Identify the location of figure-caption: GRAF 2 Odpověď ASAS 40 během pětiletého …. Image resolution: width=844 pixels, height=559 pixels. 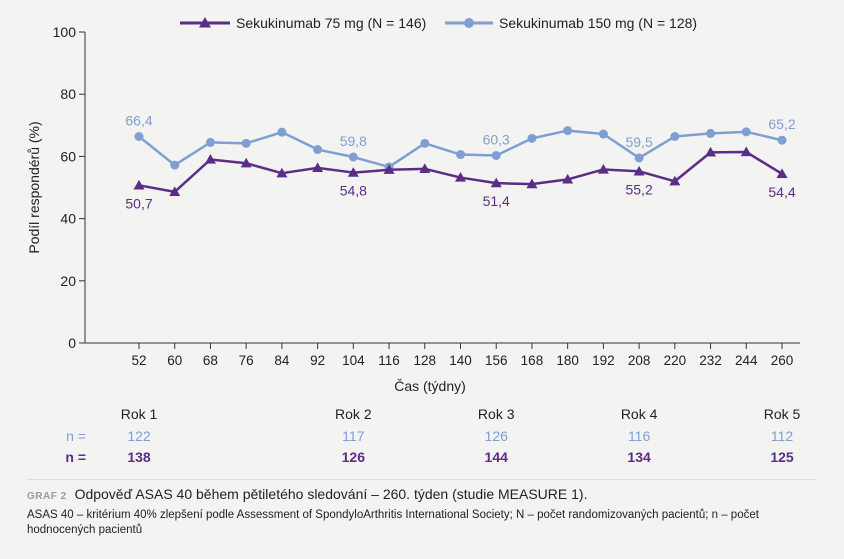
(427, 512).